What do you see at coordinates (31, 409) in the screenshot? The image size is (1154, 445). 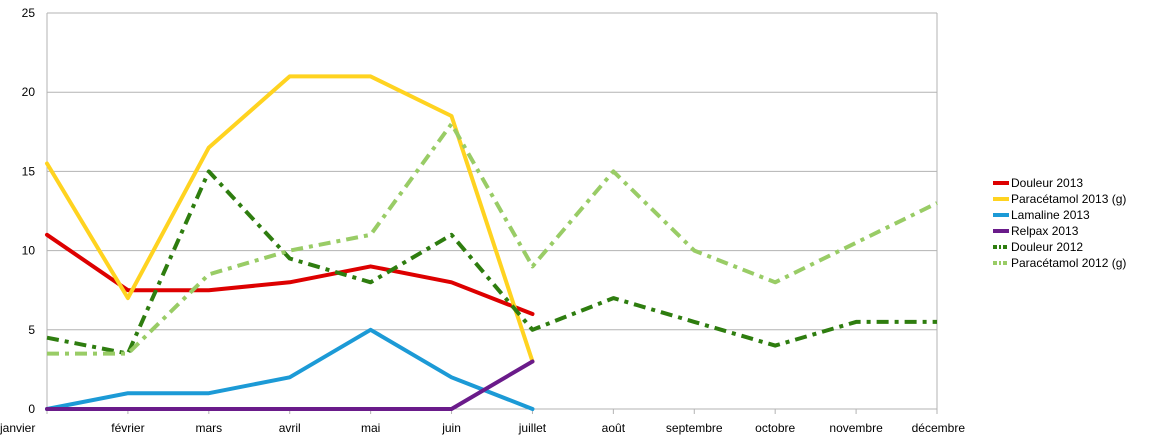 I see `y-tick-label: 0` at bounding box center [31, 409].